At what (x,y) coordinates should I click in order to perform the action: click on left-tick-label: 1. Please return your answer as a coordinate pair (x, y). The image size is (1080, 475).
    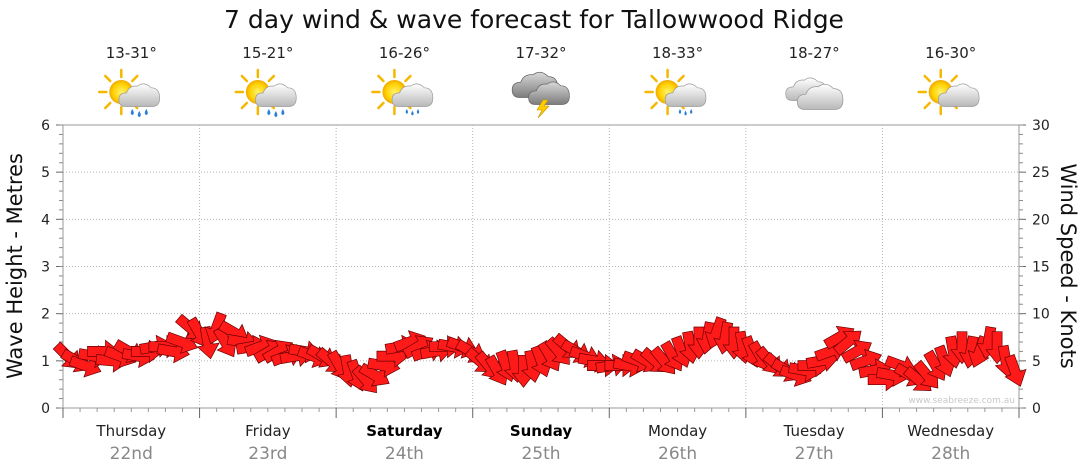
    Looking at the image, I should click on (45, 362).